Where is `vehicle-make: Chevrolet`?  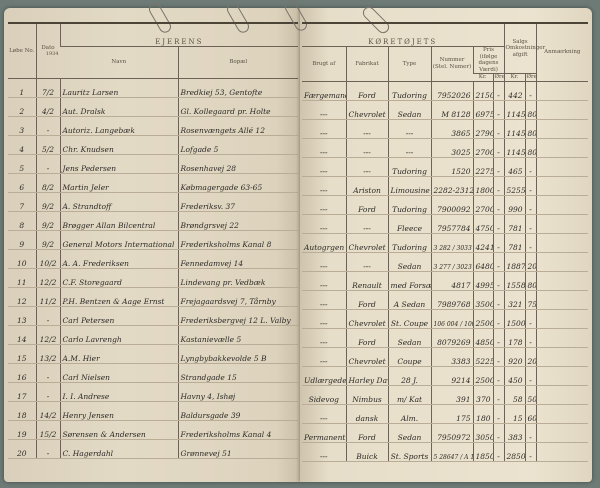
vehicle-make: Chevrolet is located at coordinates (366, 357).